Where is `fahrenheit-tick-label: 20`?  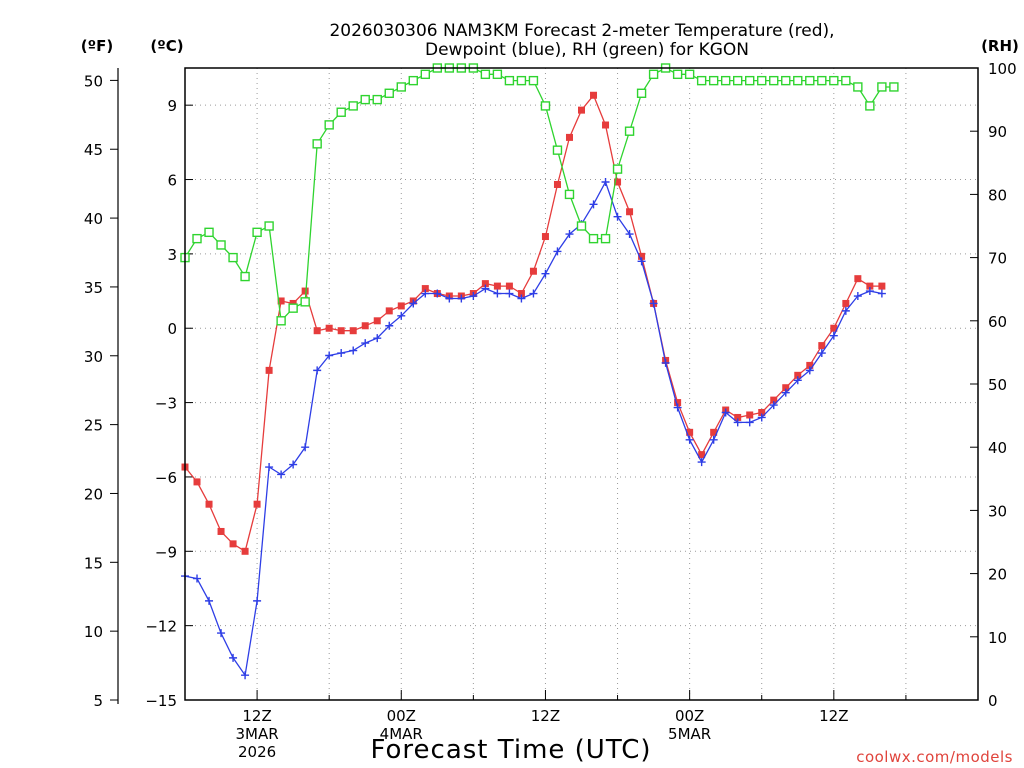
fahrenheit-tick-label: 20 is located at coordinates (93, 494).